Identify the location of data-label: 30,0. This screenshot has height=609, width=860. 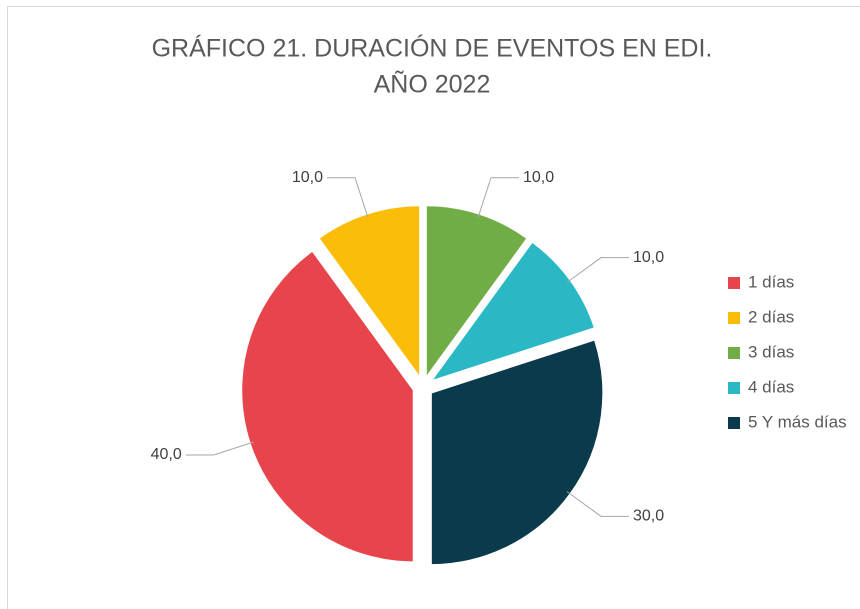
(648, 516).